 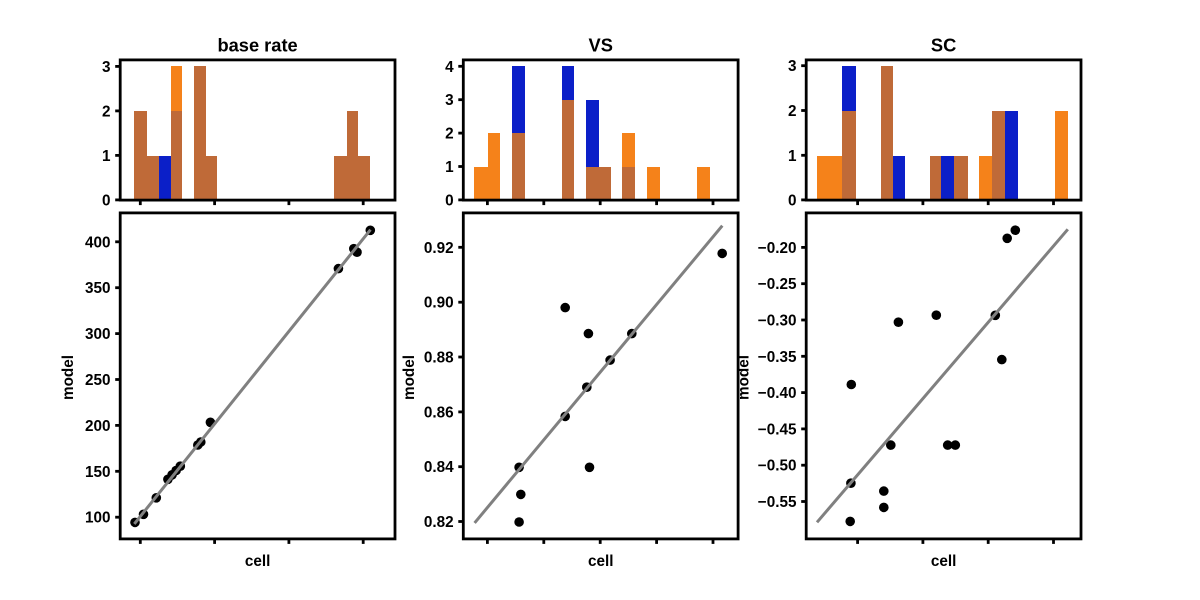 I want to click on svg-text: −0.45, so click(x=777, y=429).